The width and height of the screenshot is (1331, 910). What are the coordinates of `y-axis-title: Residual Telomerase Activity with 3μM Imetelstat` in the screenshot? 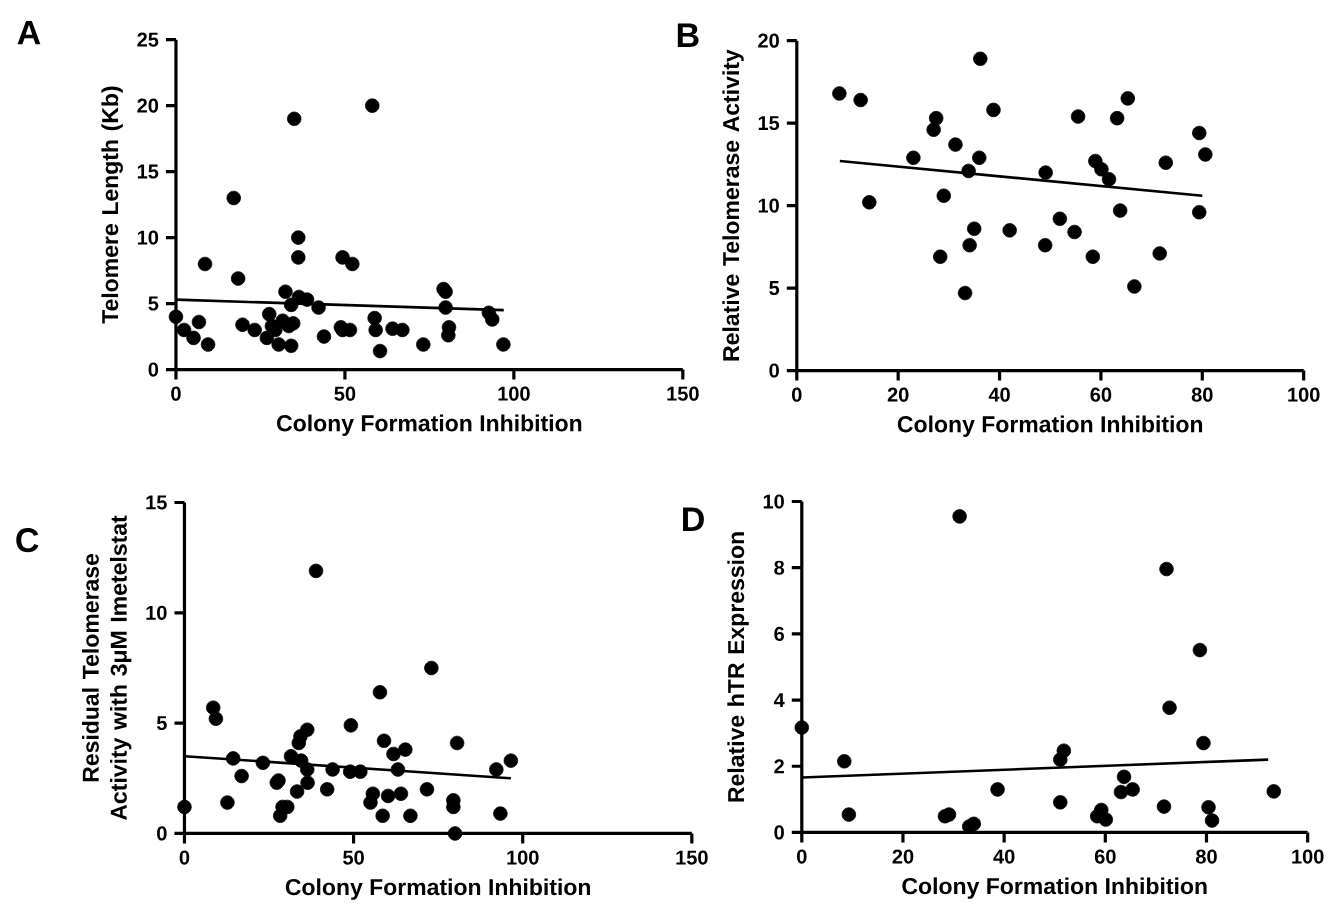 It's located at (107, 667).